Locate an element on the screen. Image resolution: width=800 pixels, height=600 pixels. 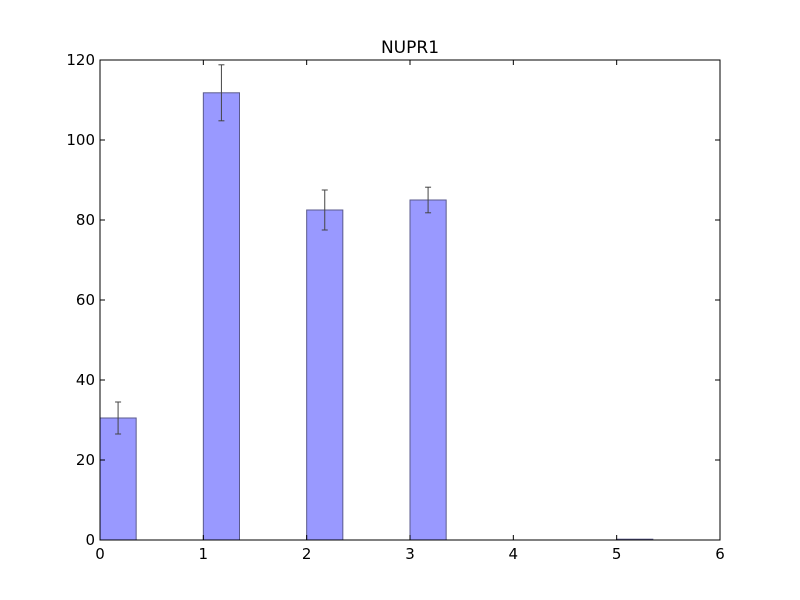
y-tick-label: 120 is located at coordinates (80, 60).